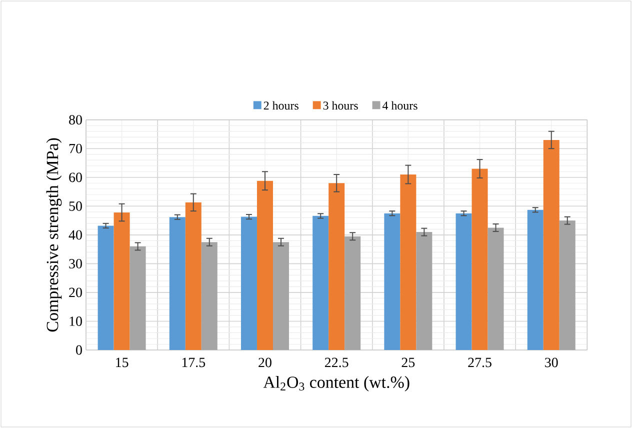 The width and height of the screenshot is (632, 428). What do you see at coordinates (76, 321) in the screenshot?
I see `y-tick-label: 10` at bounding box center [76, 321].